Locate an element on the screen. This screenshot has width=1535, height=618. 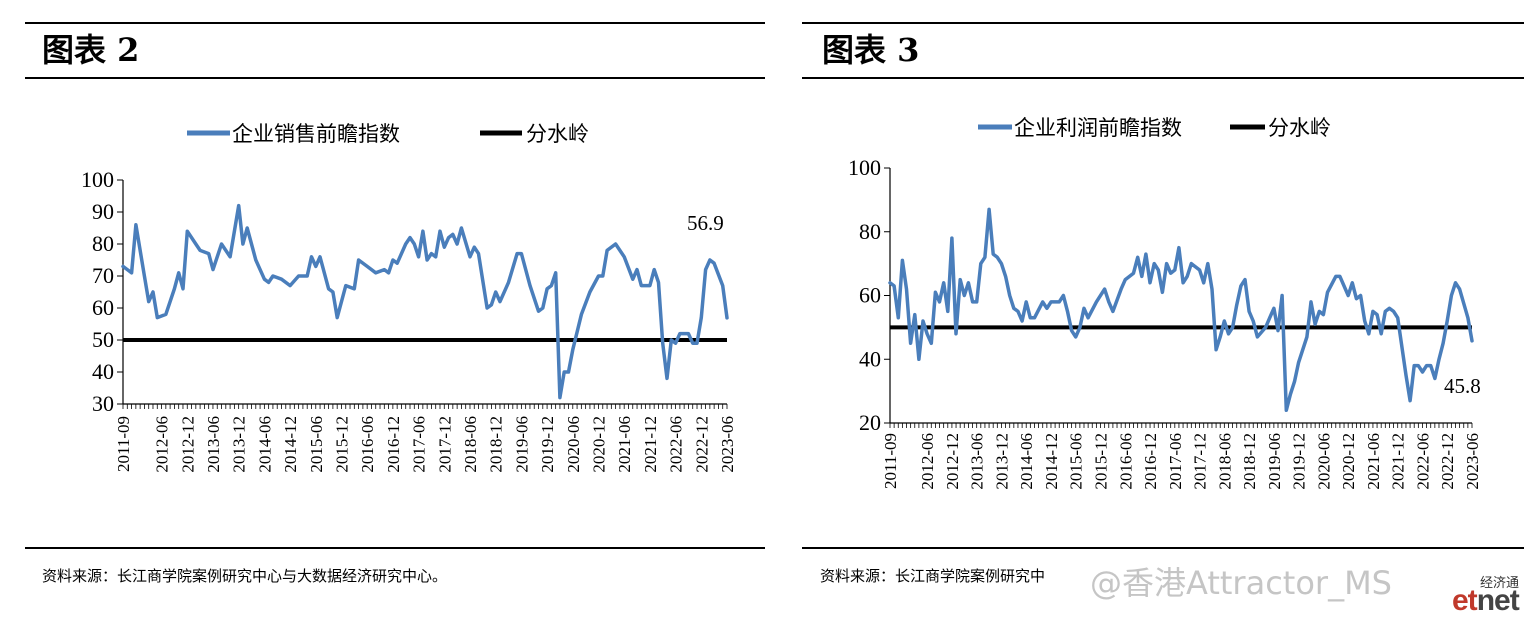
y-tick-label: 30 is located at coordinates (103, 403).